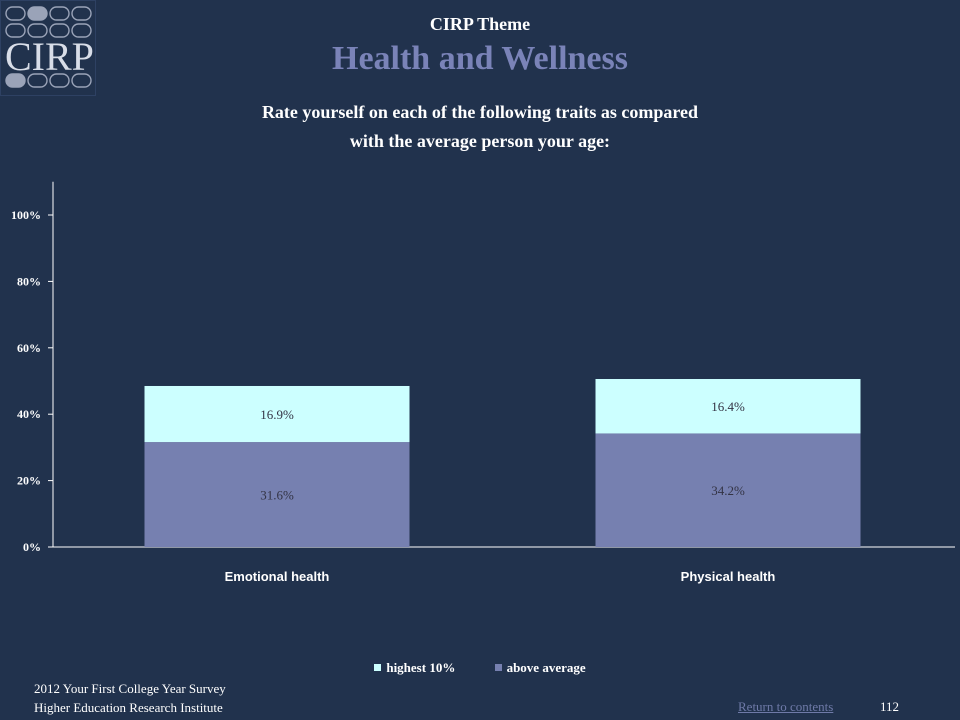  What do you see at coordinates (32, 547) in the screenshot?
I see `y-tick-label: 0%` at bounding box center [32, 547].